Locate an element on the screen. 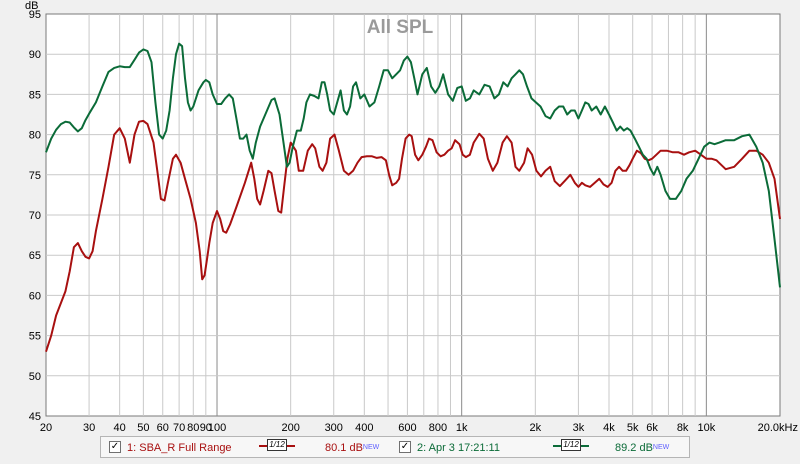  series-2-new-tag: NEW is located at coordinates (661, 447).